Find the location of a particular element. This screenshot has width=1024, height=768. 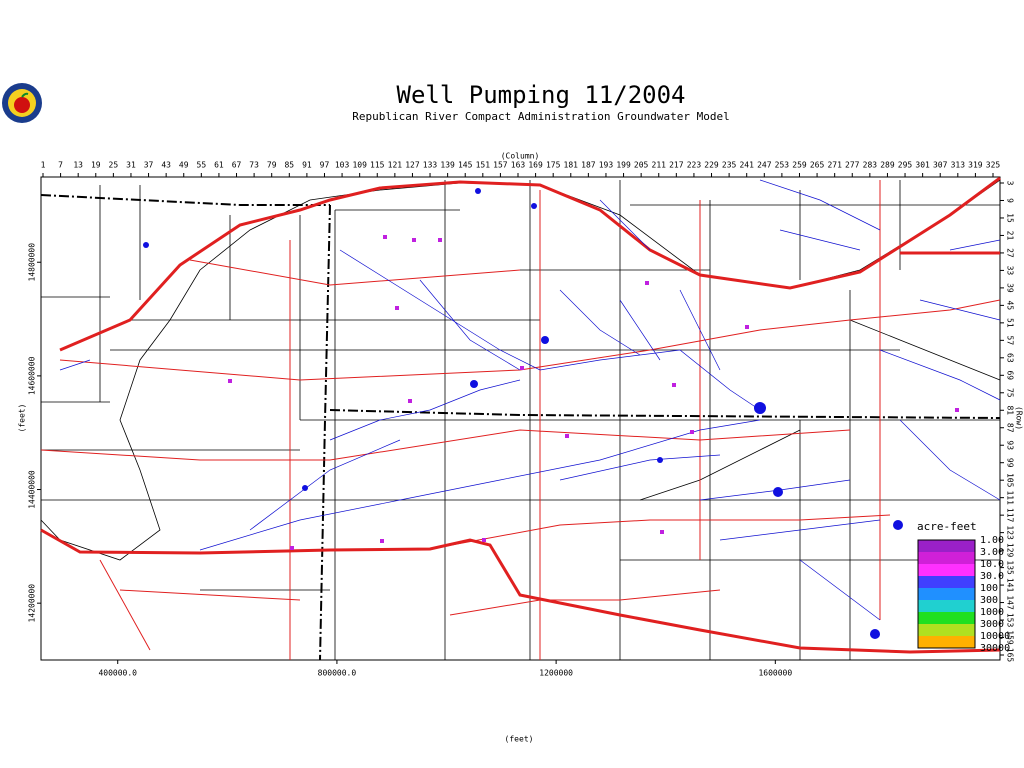

row-tick-label: 117 is located at coordinates (1010, 515).